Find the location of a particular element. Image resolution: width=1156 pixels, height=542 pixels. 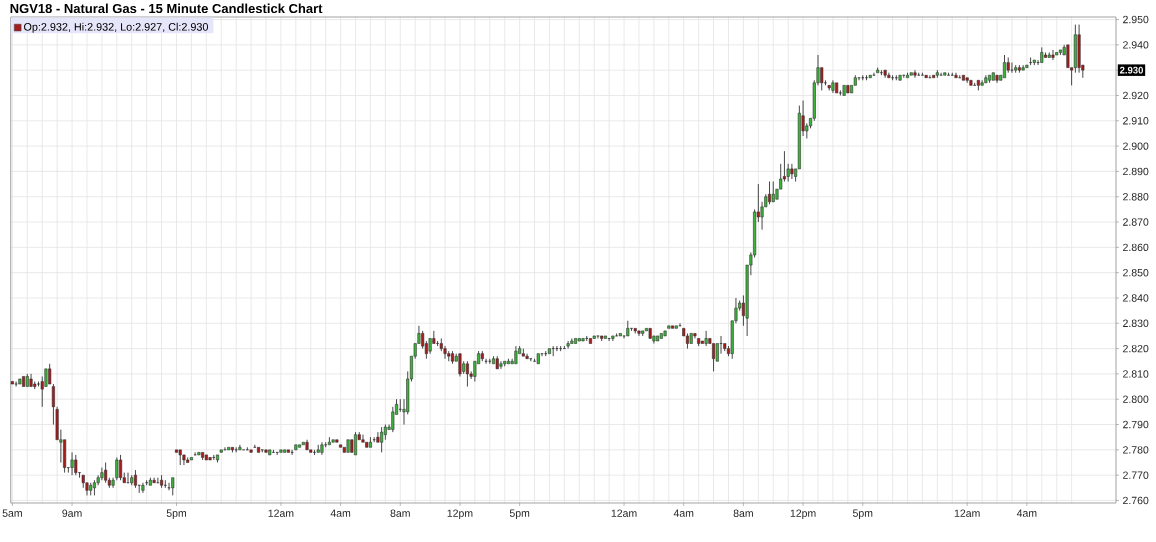

y-tick-label: 2.950 is located at coordinates (1136, 19).